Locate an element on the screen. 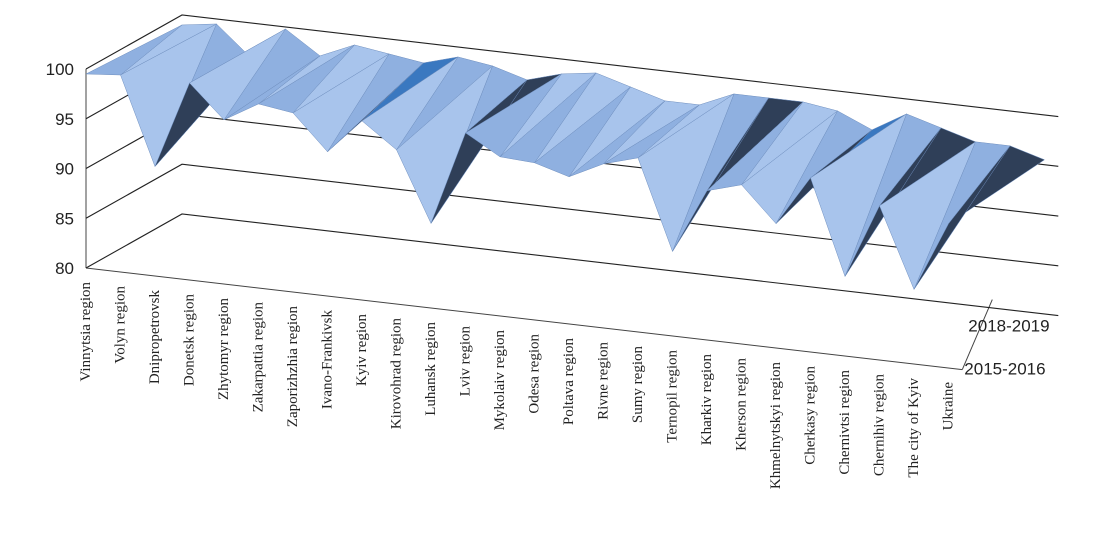 This screenshot has height=552, width=1112. y-tick-label: 95 is located at coordinates (64, 119).